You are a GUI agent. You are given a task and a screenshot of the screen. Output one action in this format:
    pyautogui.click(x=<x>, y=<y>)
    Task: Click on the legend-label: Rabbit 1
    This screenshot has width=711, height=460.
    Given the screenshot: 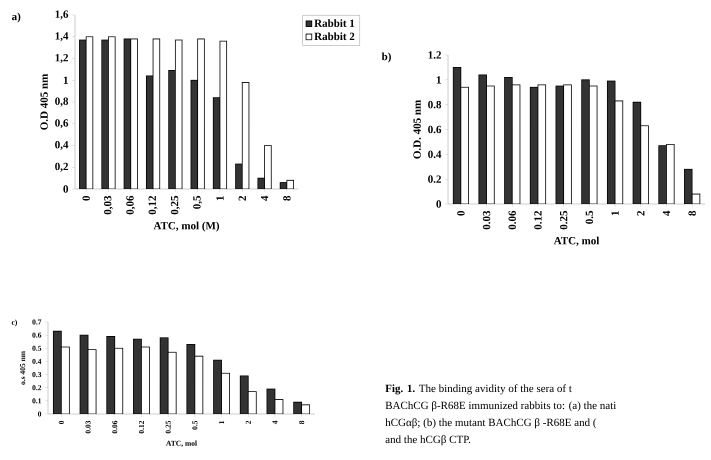 What is the action you would take?
    pyautogui.click(x=334, y=23)
    